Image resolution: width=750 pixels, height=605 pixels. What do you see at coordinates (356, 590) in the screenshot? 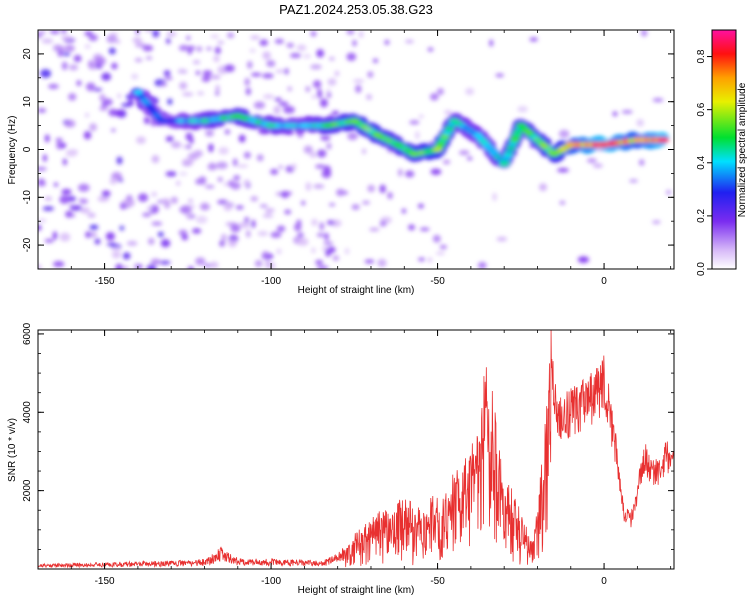
I see `snr-xlabel: Height of straight line (km)` at bounding box center [356, 590].